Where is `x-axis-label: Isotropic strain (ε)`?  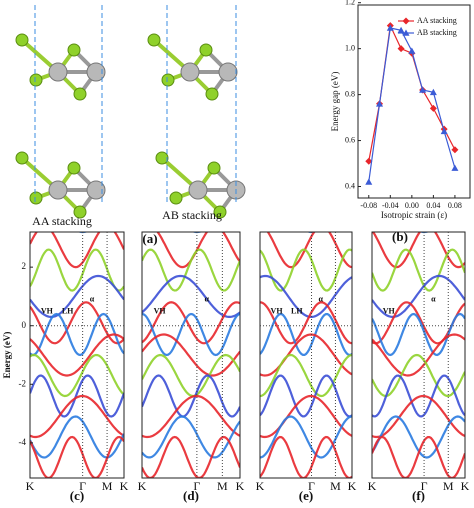
x-axis-label: Isotropic strain (ε) is located at coordinates (414, 215).